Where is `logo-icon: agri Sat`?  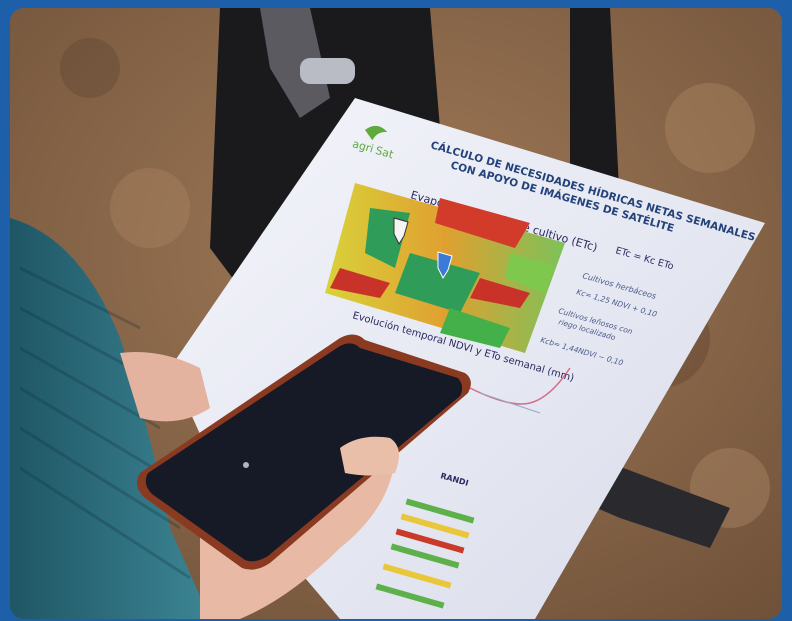
logo-icon: agri Sat is located at coordinates (373, 143).